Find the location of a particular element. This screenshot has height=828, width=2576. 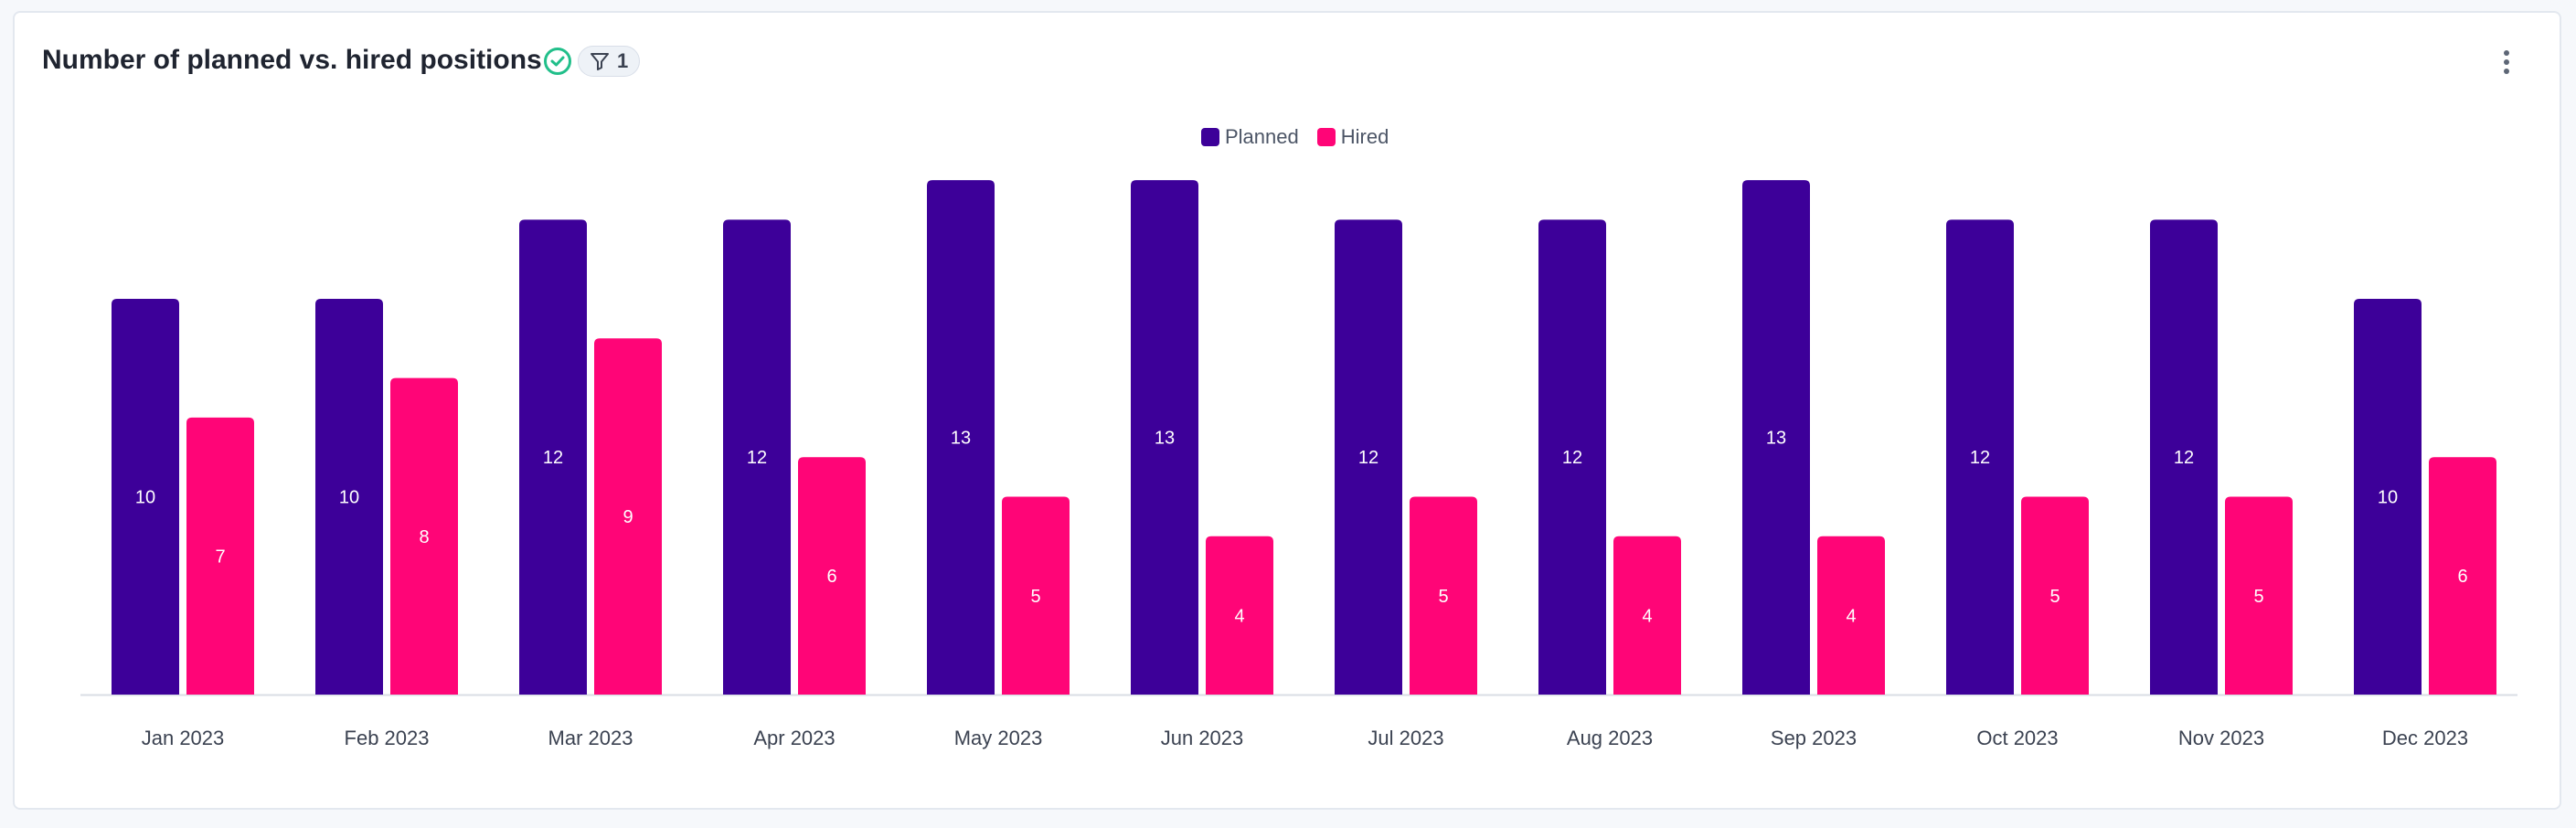

data-label-hired-aug-2023: 4 is located at coordinates (1647, 616).